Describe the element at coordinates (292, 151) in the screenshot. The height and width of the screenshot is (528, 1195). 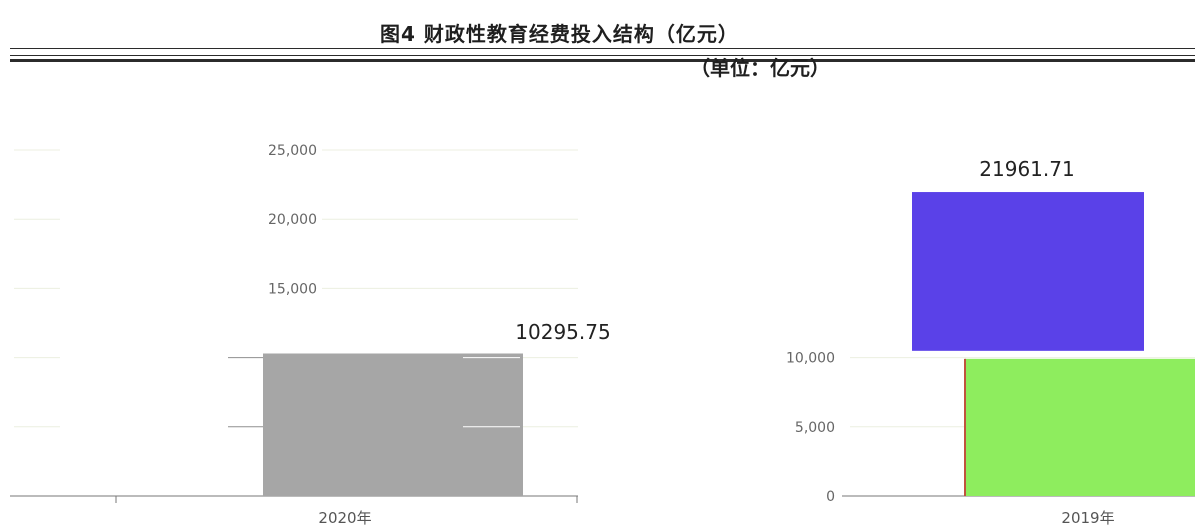
I see `left-ytick-label: 25,000` at that location.